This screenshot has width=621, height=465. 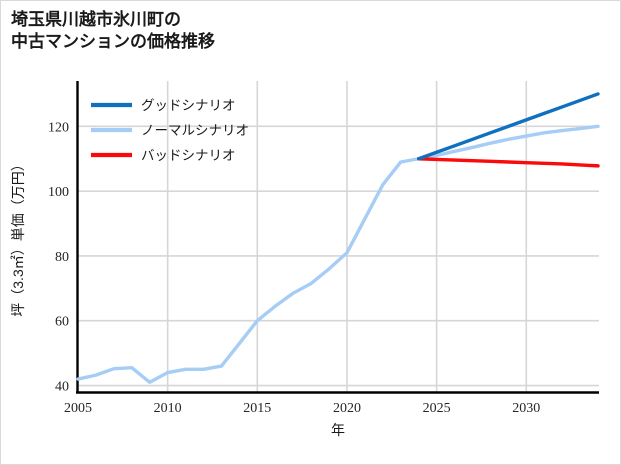 What do you see at coordinates (18, 236) in the screenshot?
I see `y-axis-title: 坪（3.3㎡）単価（万円）` at bounding box center [18, 236].